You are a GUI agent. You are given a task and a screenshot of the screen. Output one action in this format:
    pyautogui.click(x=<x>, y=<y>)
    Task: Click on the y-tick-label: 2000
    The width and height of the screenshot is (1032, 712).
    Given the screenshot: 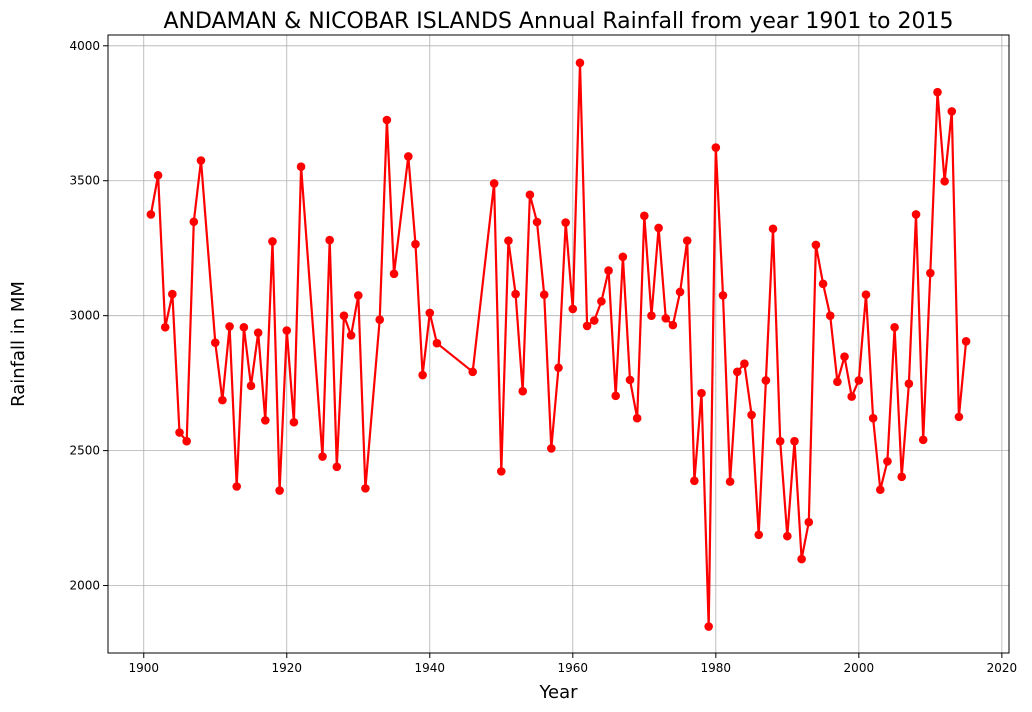 What is the action you would take?
    pyautogui.click(x=84, y=586)
    